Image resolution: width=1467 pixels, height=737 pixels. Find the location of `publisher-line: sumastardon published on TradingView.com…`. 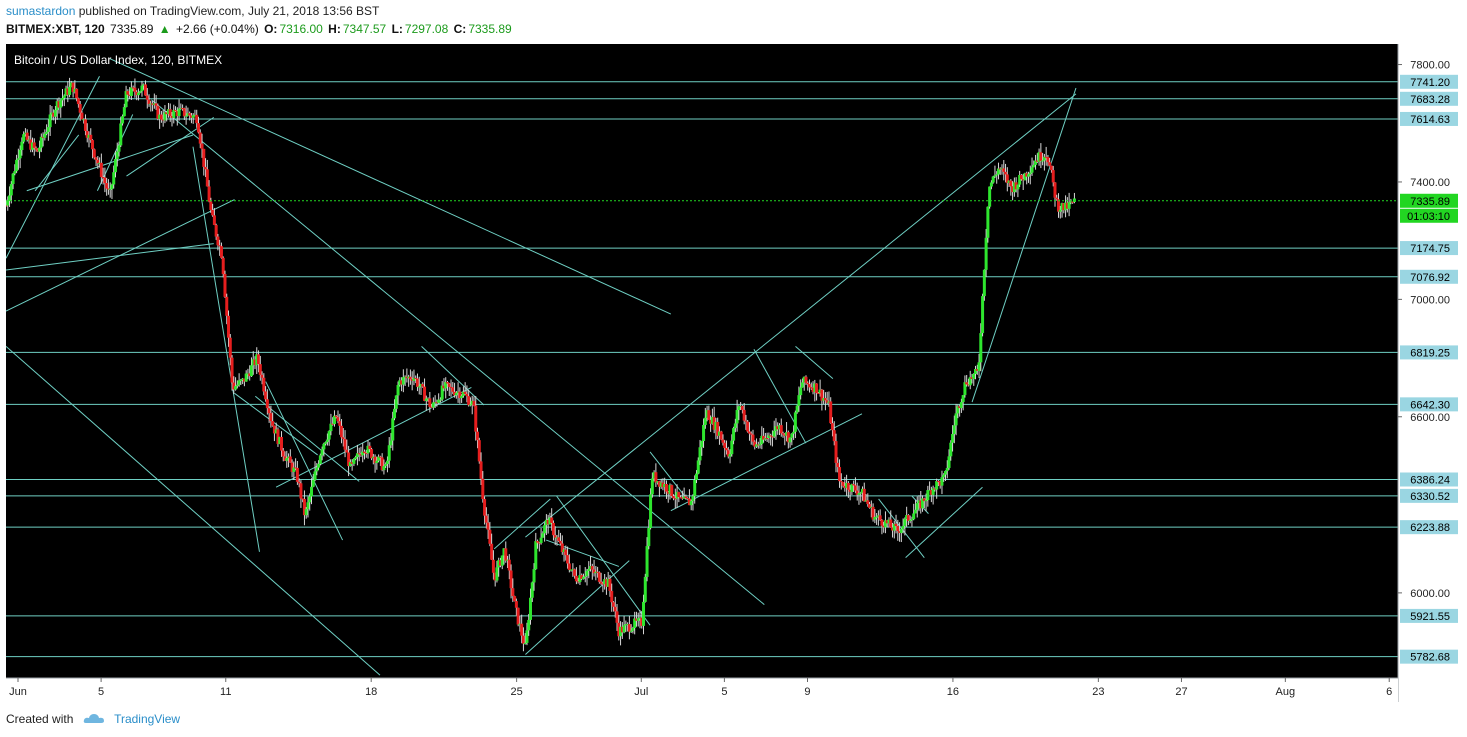

publisher-line: sumastardon published on TradingView.com… is located at coordinates (192, 11).